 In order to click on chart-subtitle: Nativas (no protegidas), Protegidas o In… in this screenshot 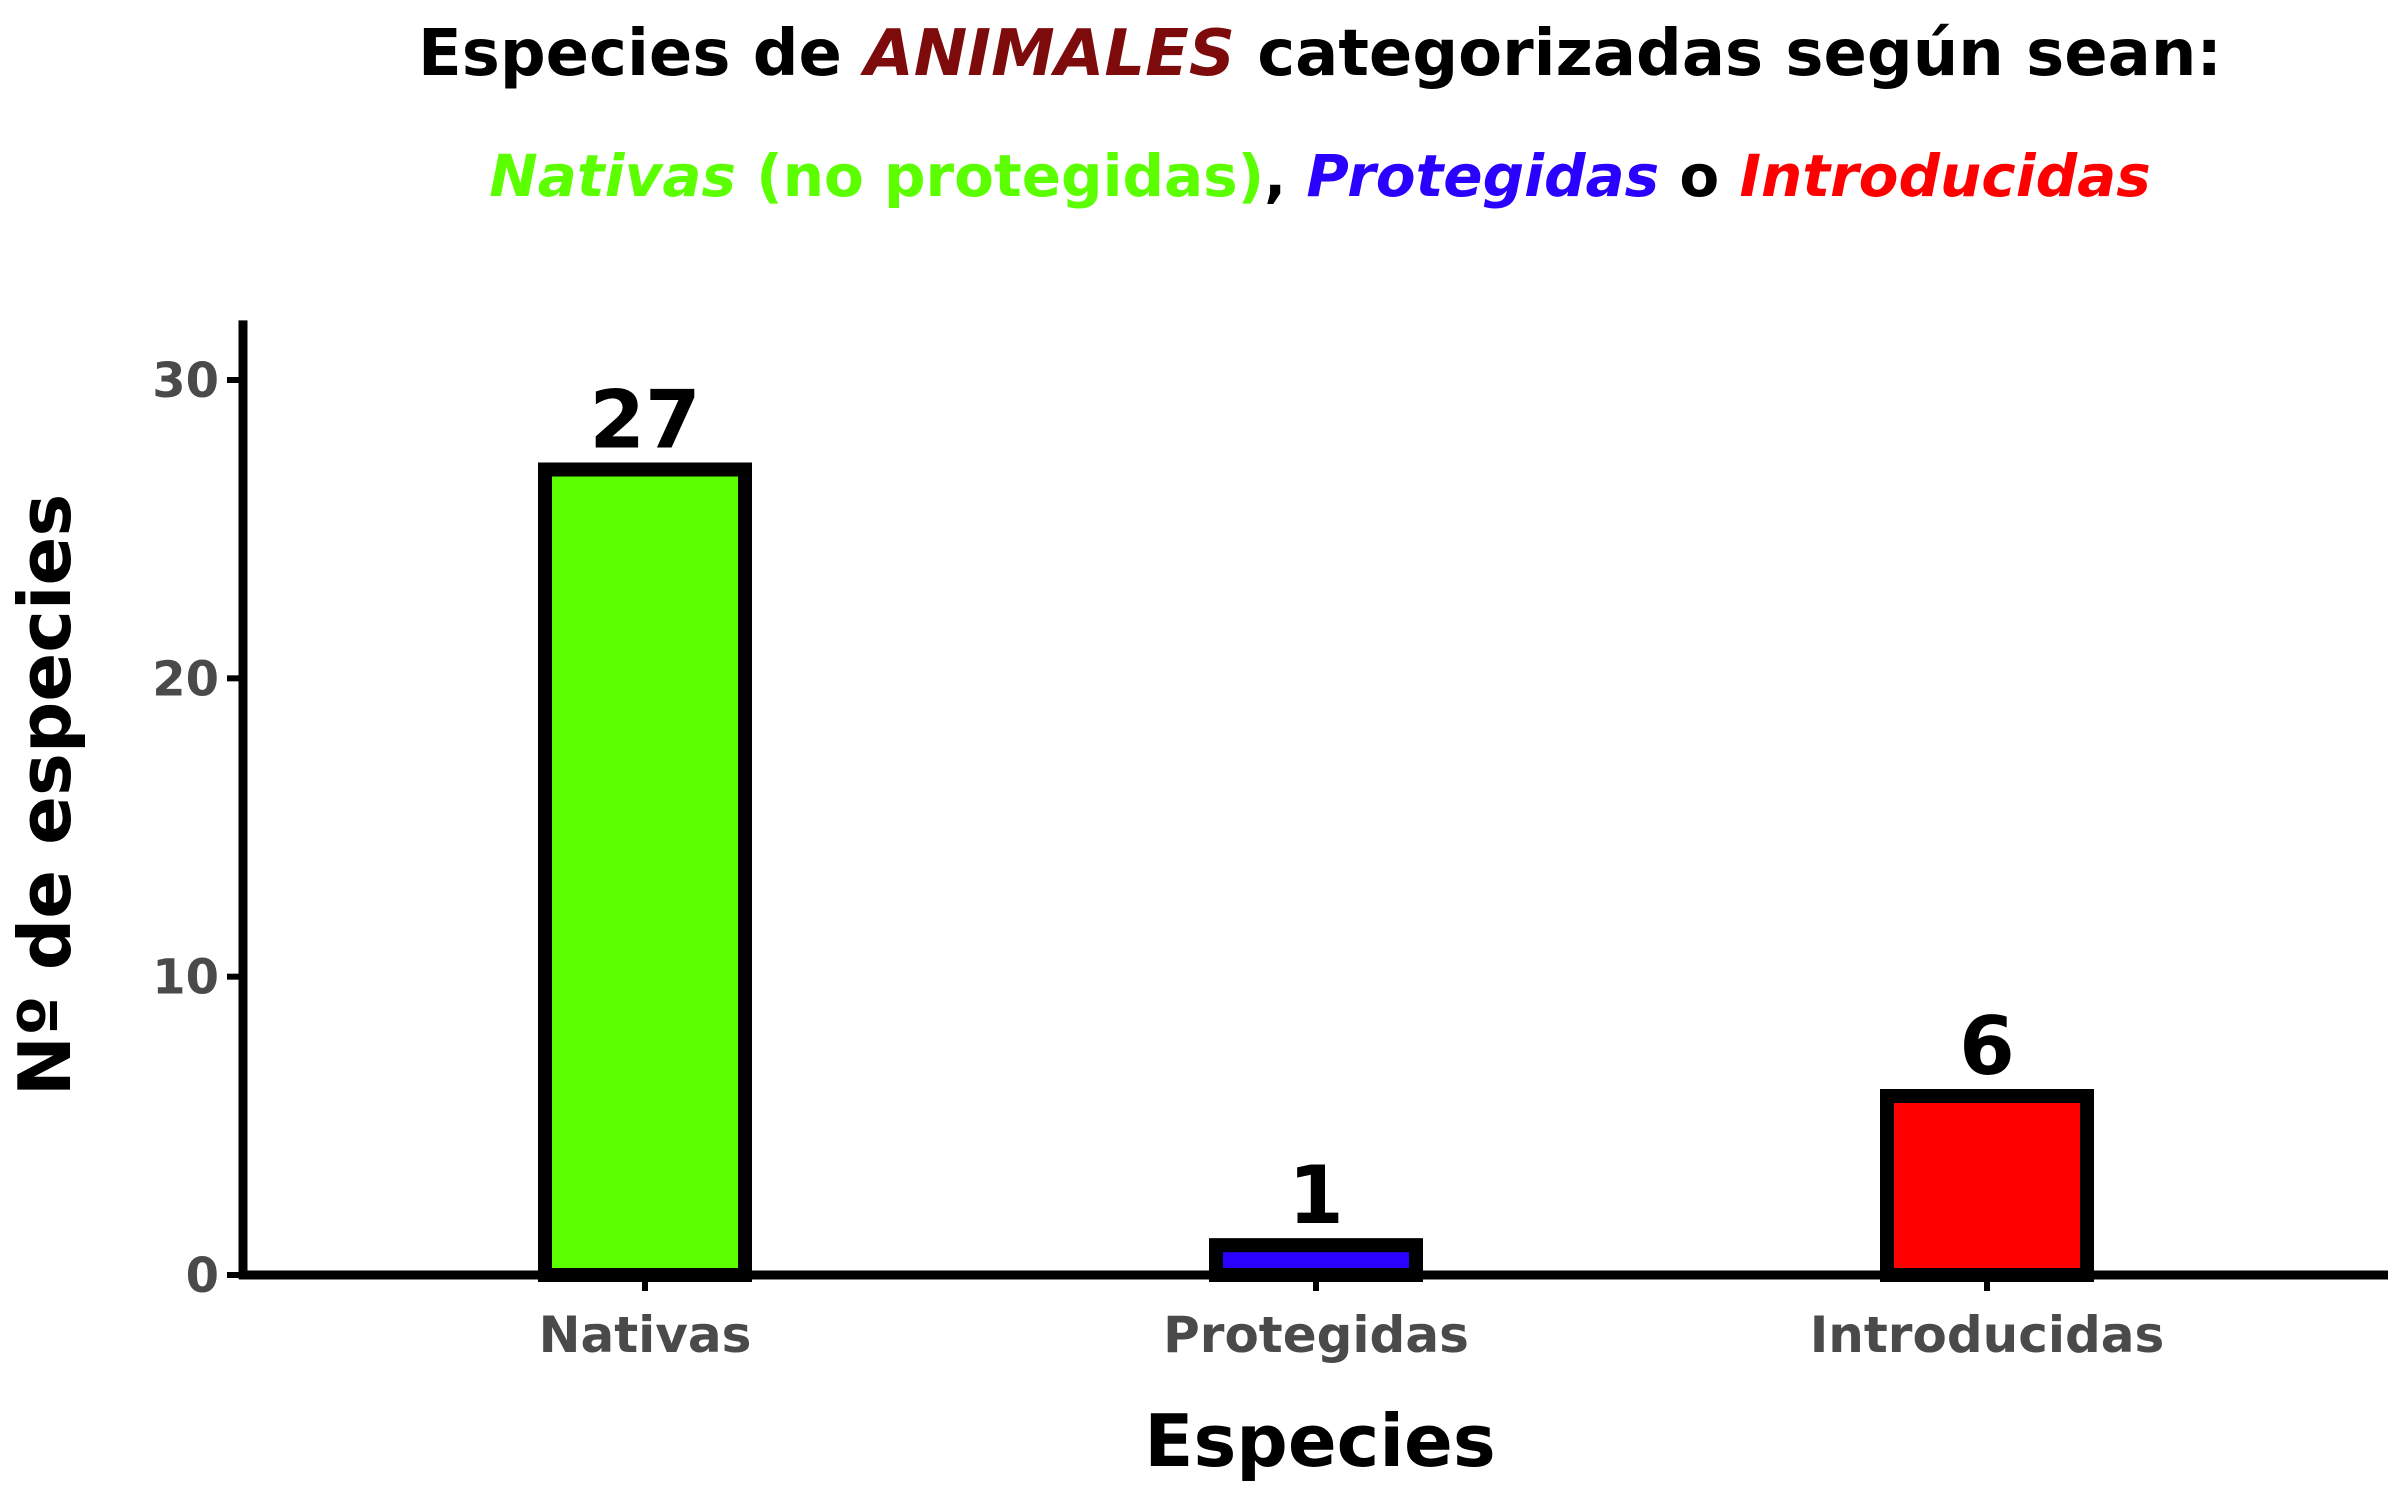, I will do `click(1320, 176)`.